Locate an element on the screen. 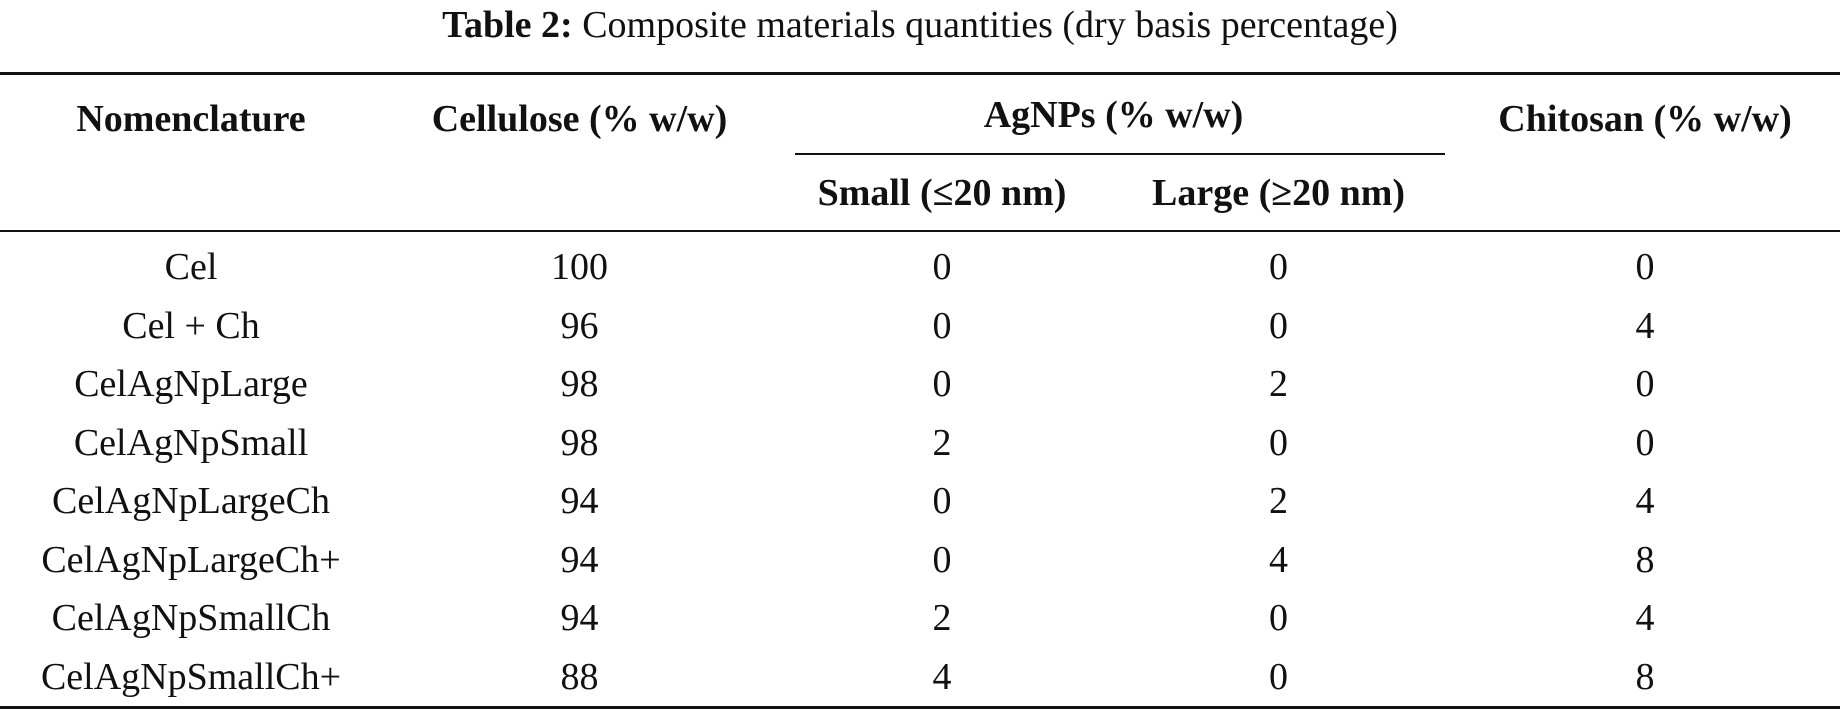  header-small: Small (≤20 nm) is located at coordinates (942, 193).